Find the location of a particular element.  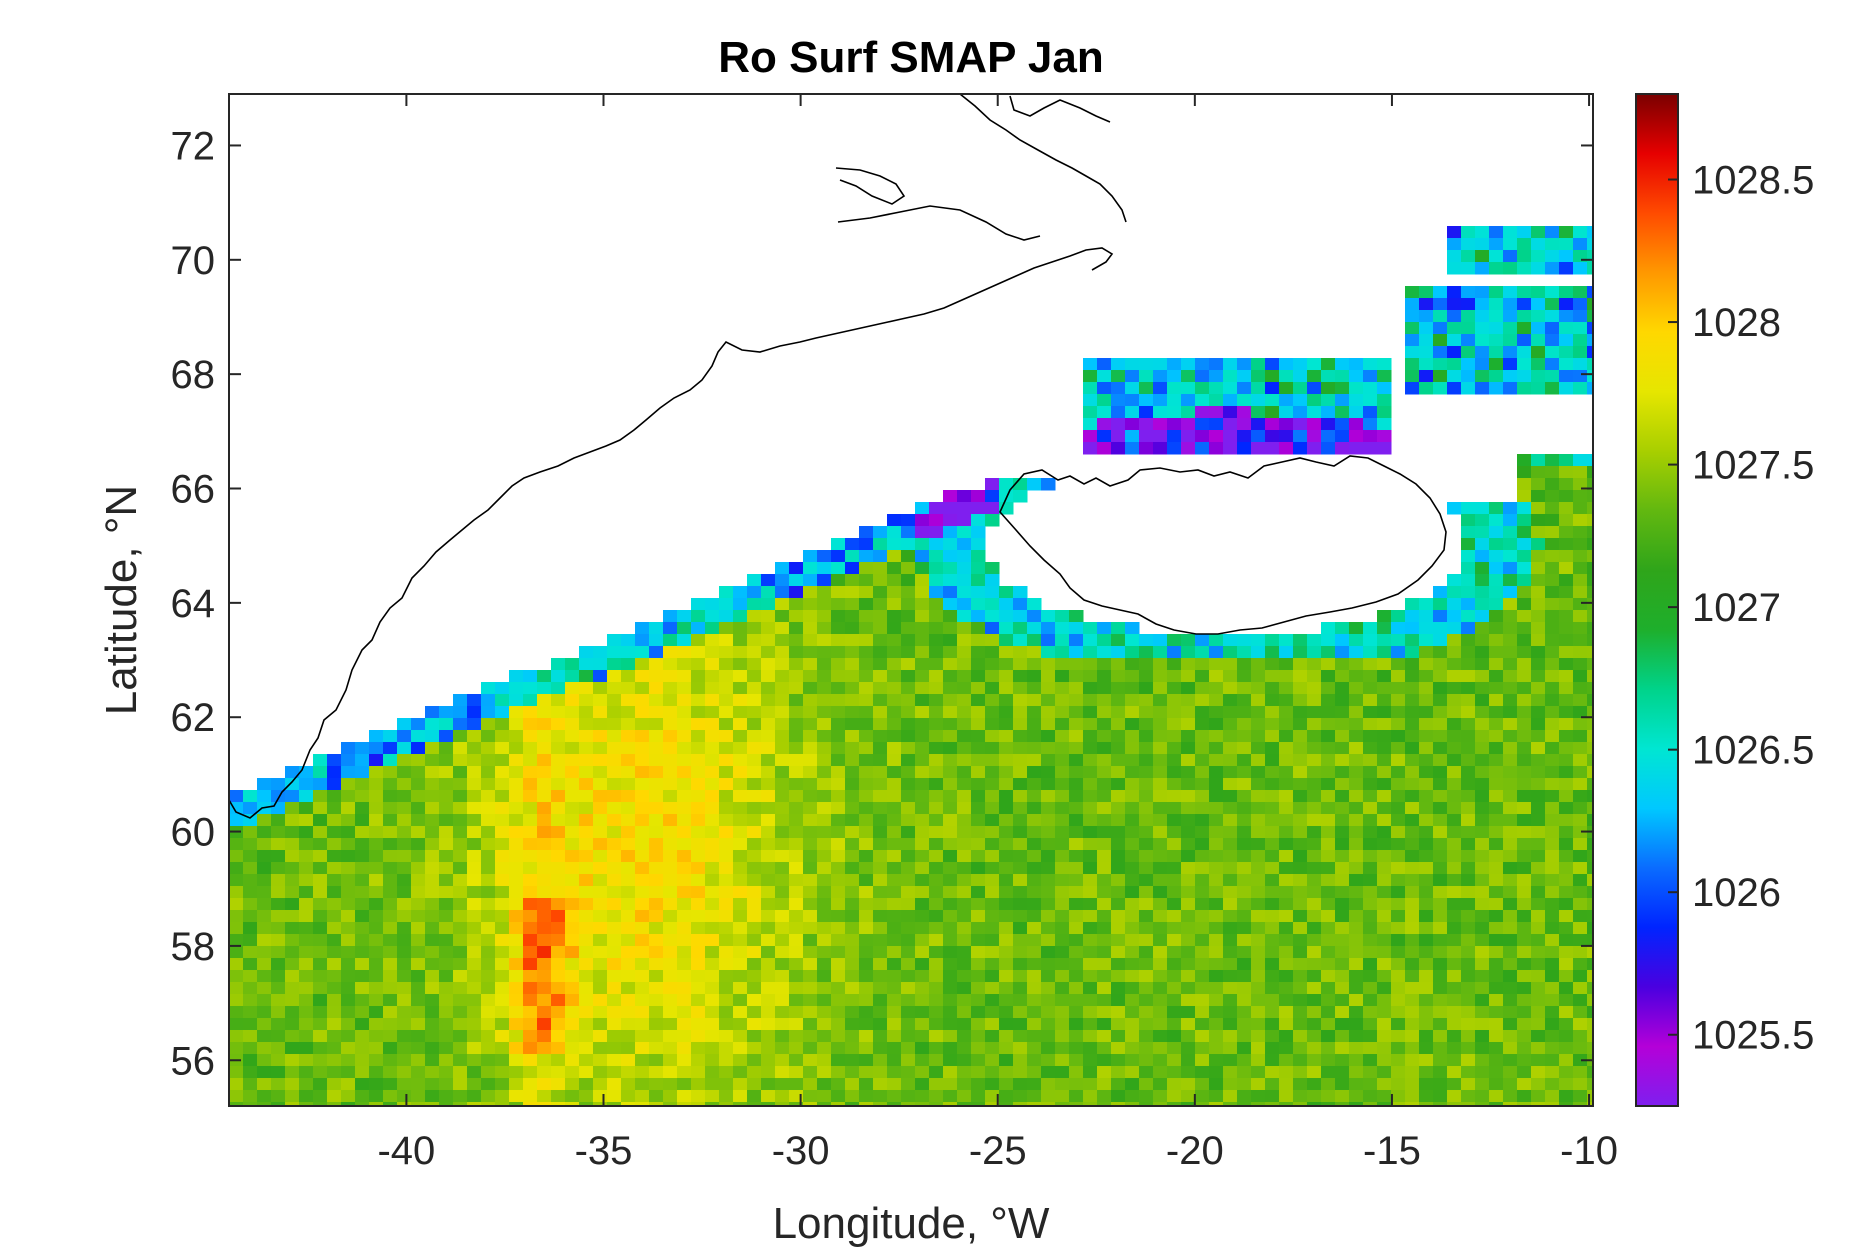

y-tick-label: 58 is located at coordinates (193, 947).